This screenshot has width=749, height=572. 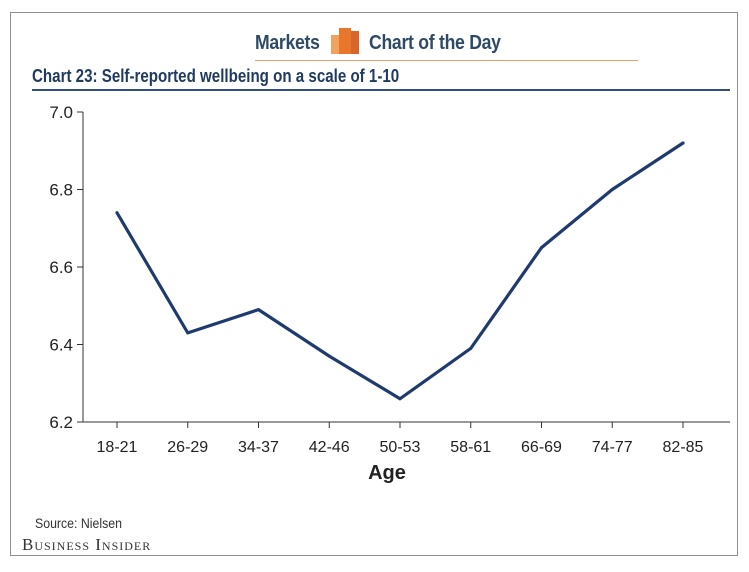 What do you see at coordinates (78, 523) in the screenshot?
I see `source-note: Source: Nielsen` at bounding box center [78, 523].